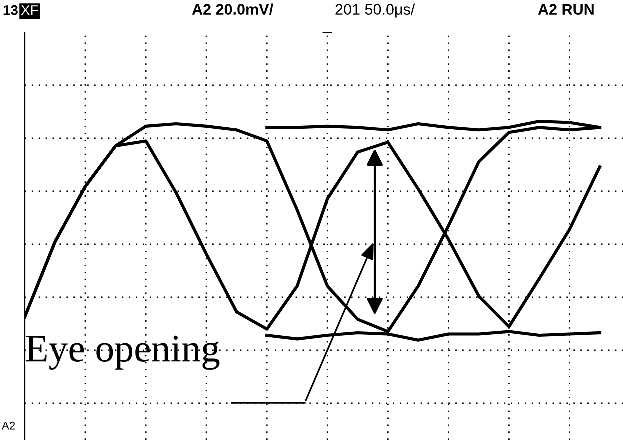 Image resolution: width=623 pixels, height=440 pixels. What do you see at coordinates (11, 10) in the screenshot?
I see `text: 13` at bounding box center [11, 10].